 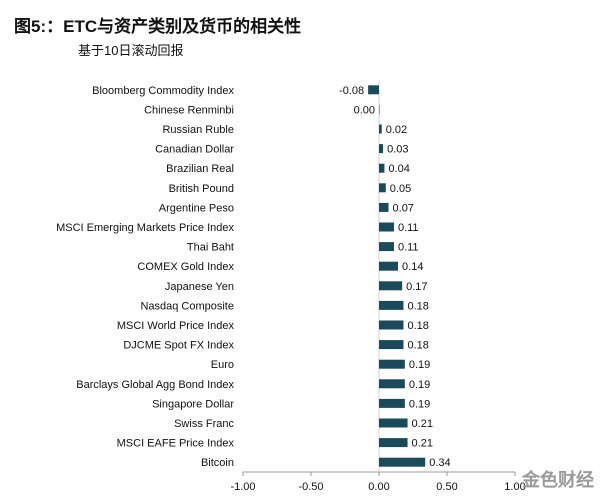 I want to click on category-label: Swiss Franc, so click(x=204, y=424).